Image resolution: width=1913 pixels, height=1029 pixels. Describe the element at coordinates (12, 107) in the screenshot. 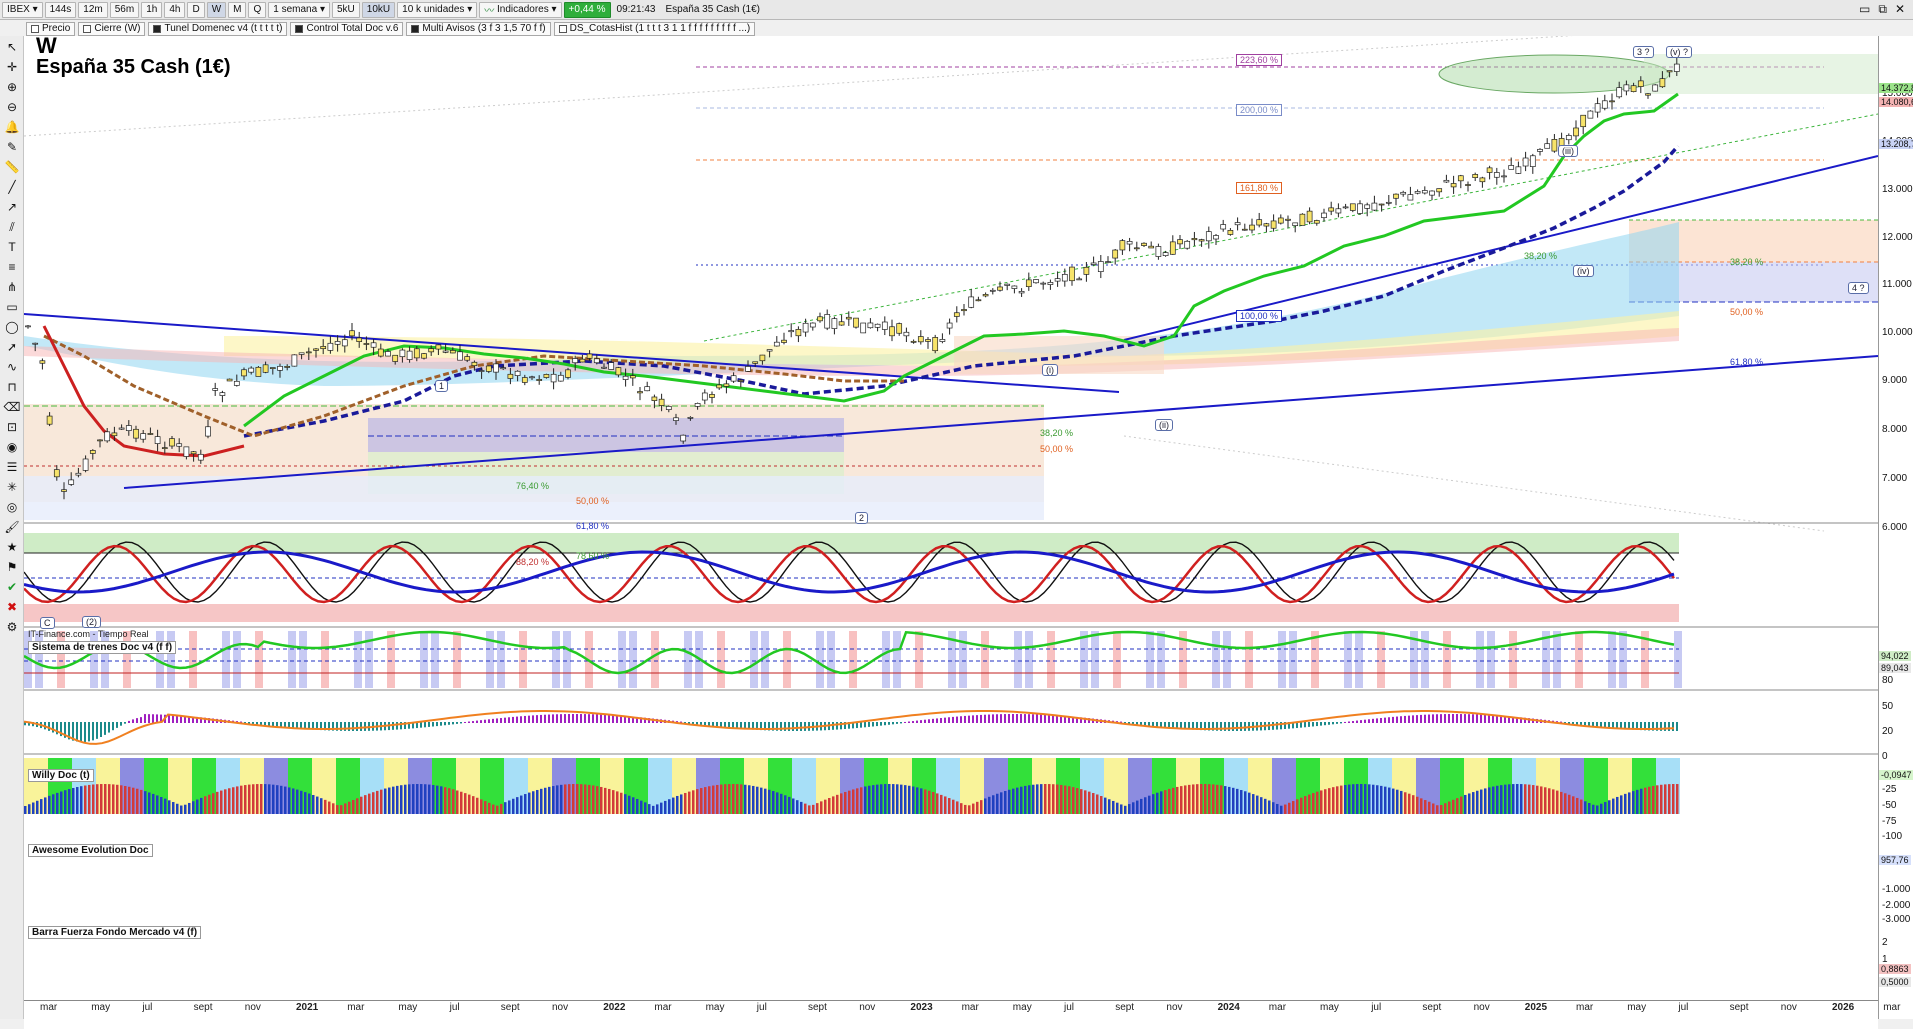

I see `zoom-out-icon: ⊖` at that location.